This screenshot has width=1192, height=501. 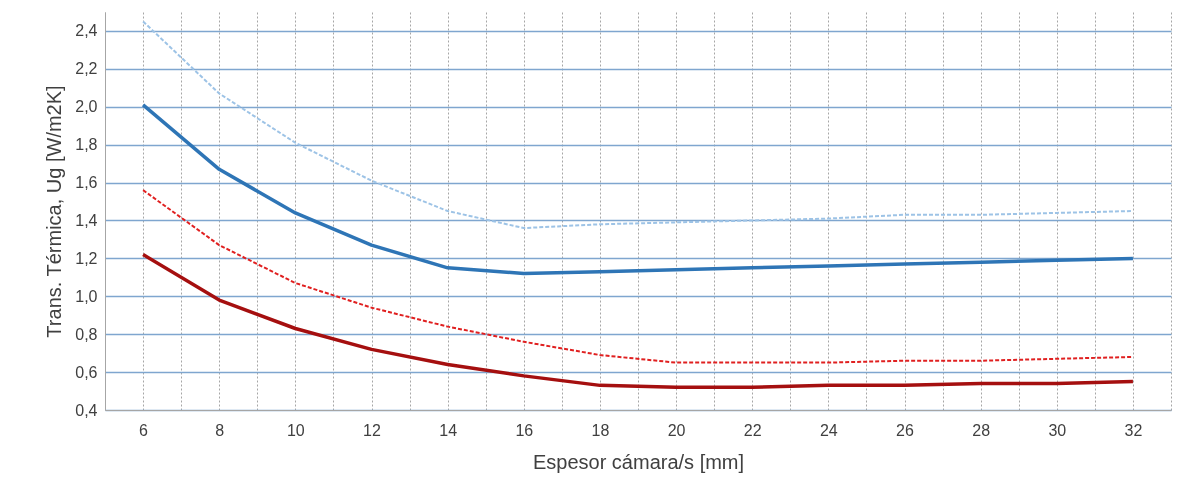 I want to click on y-tick-label: 2,4, so click(x=86, y=31).